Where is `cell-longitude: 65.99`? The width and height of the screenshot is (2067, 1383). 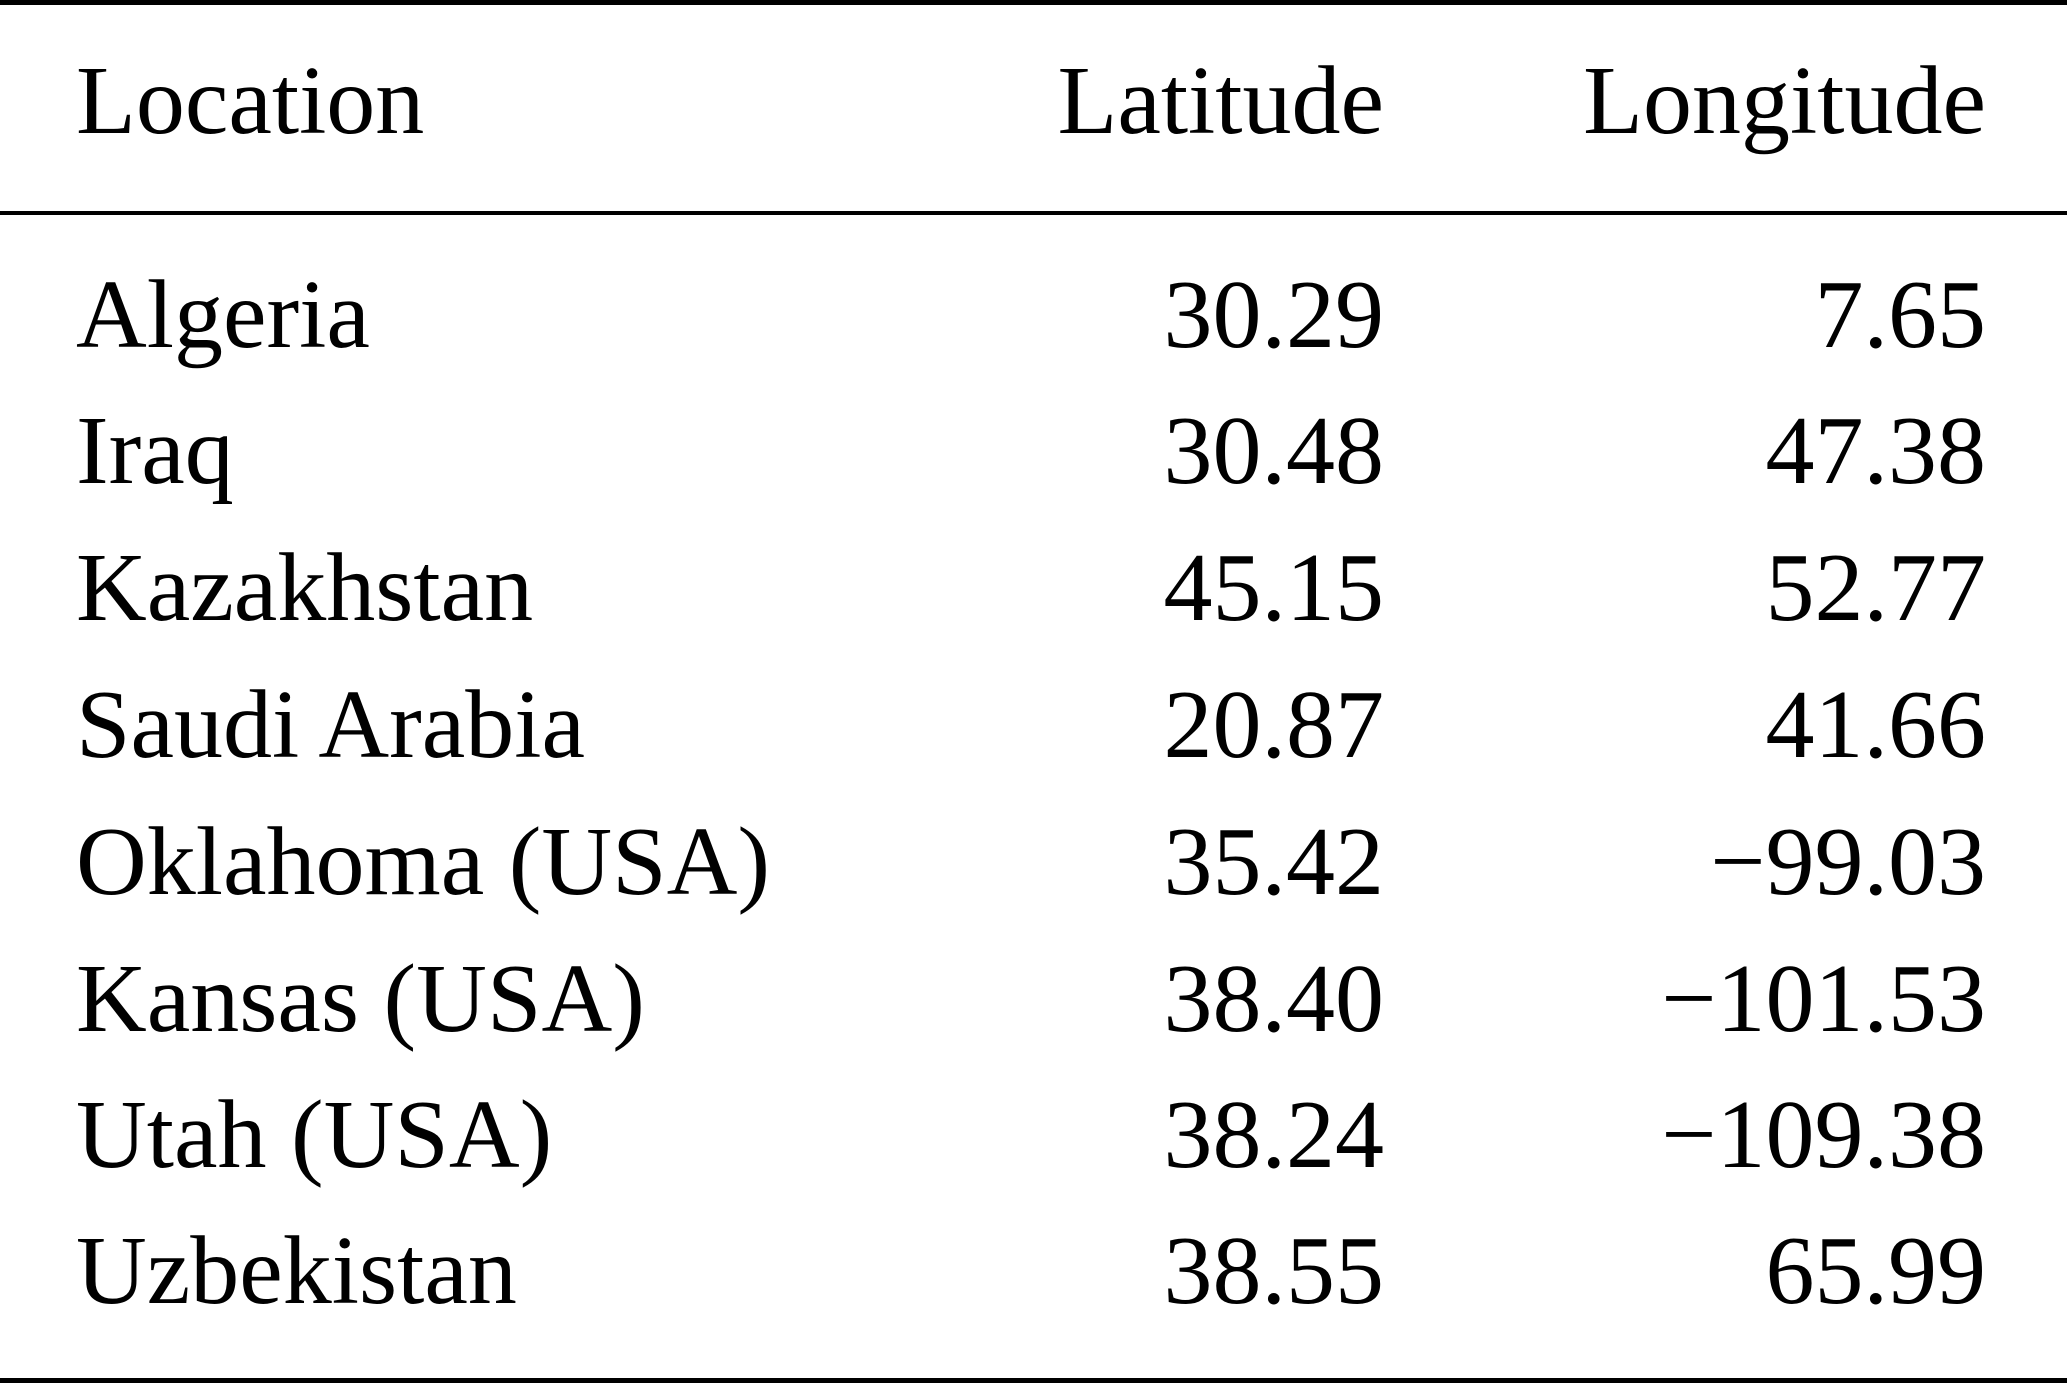
cell-longitude: 65.99 is located at coordinates (1876, 1271).